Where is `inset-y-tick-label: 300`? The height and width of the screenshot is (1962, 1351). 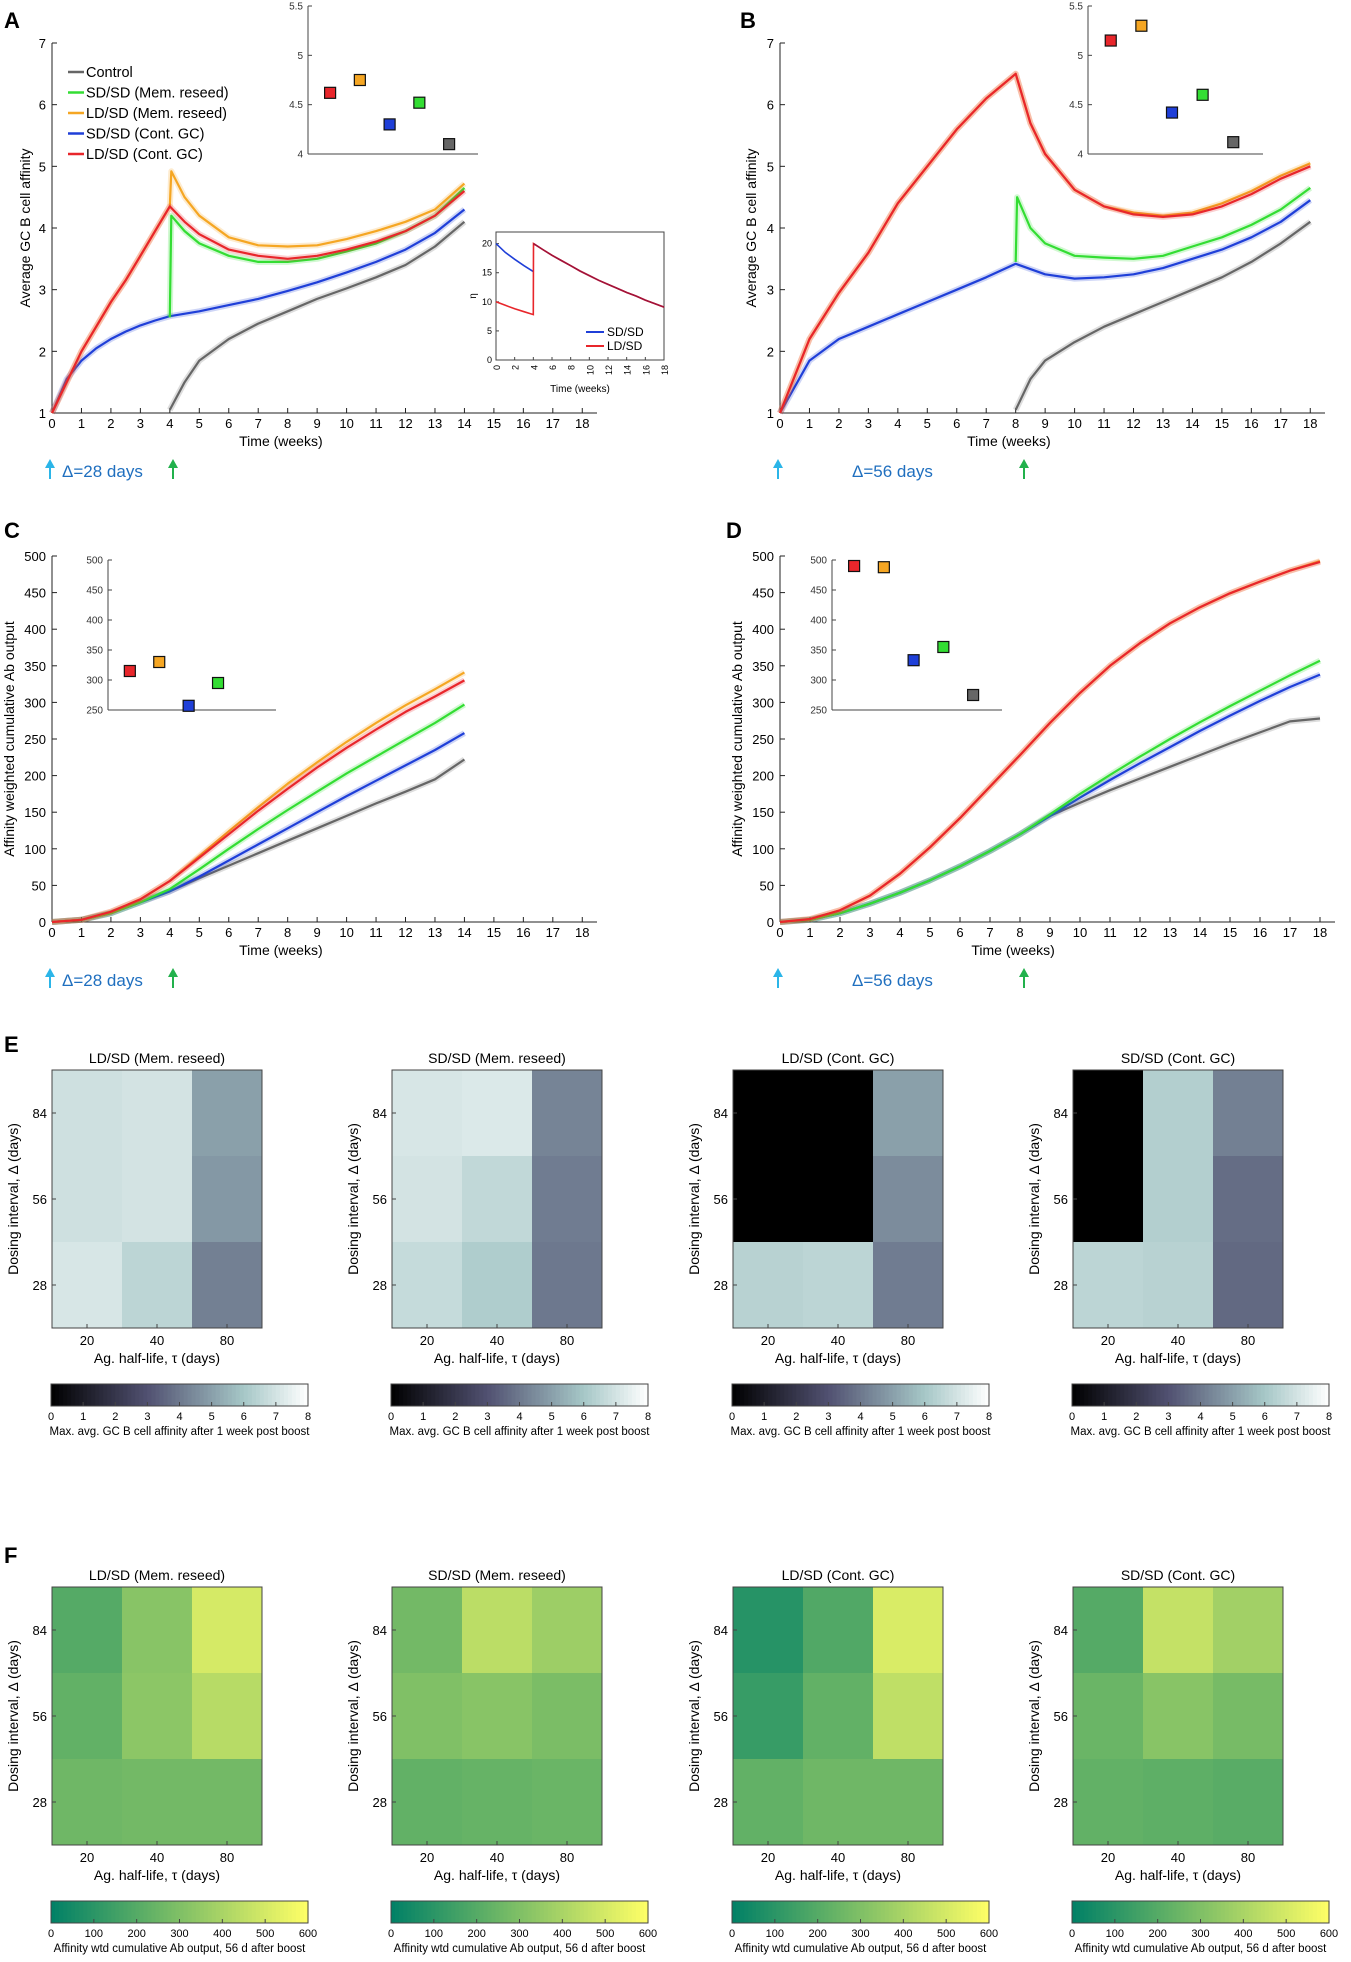
inset-y-tick-label: 300 is located at coordinates (94, 681).